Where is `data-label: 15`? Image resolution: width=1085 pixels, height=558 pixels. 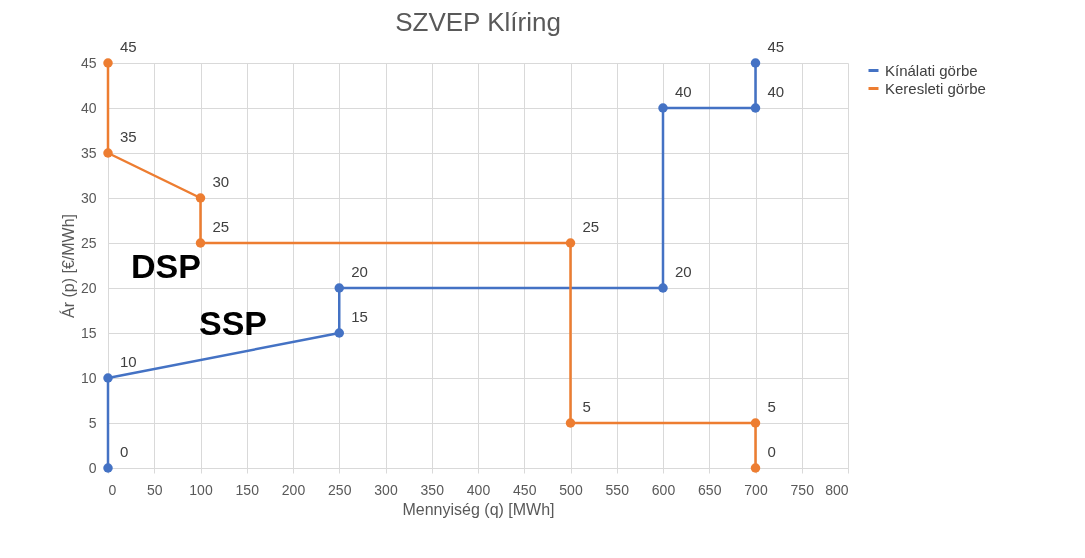
data-label: 15 is located at coordinates (359, 316).